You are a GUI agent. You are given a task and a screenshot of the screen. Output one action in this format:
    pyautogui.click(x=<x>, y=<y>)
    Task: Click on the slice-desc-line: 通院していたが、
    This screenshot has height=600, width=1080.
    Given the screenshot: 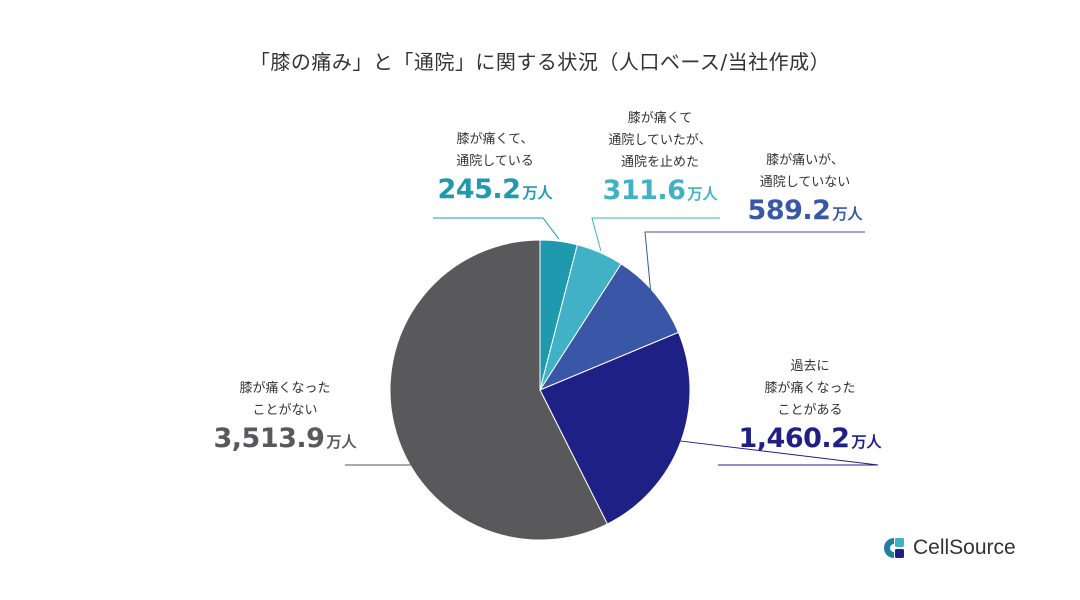 What is the action you would take?
    pyautogui.click(x=660, y=140)
    